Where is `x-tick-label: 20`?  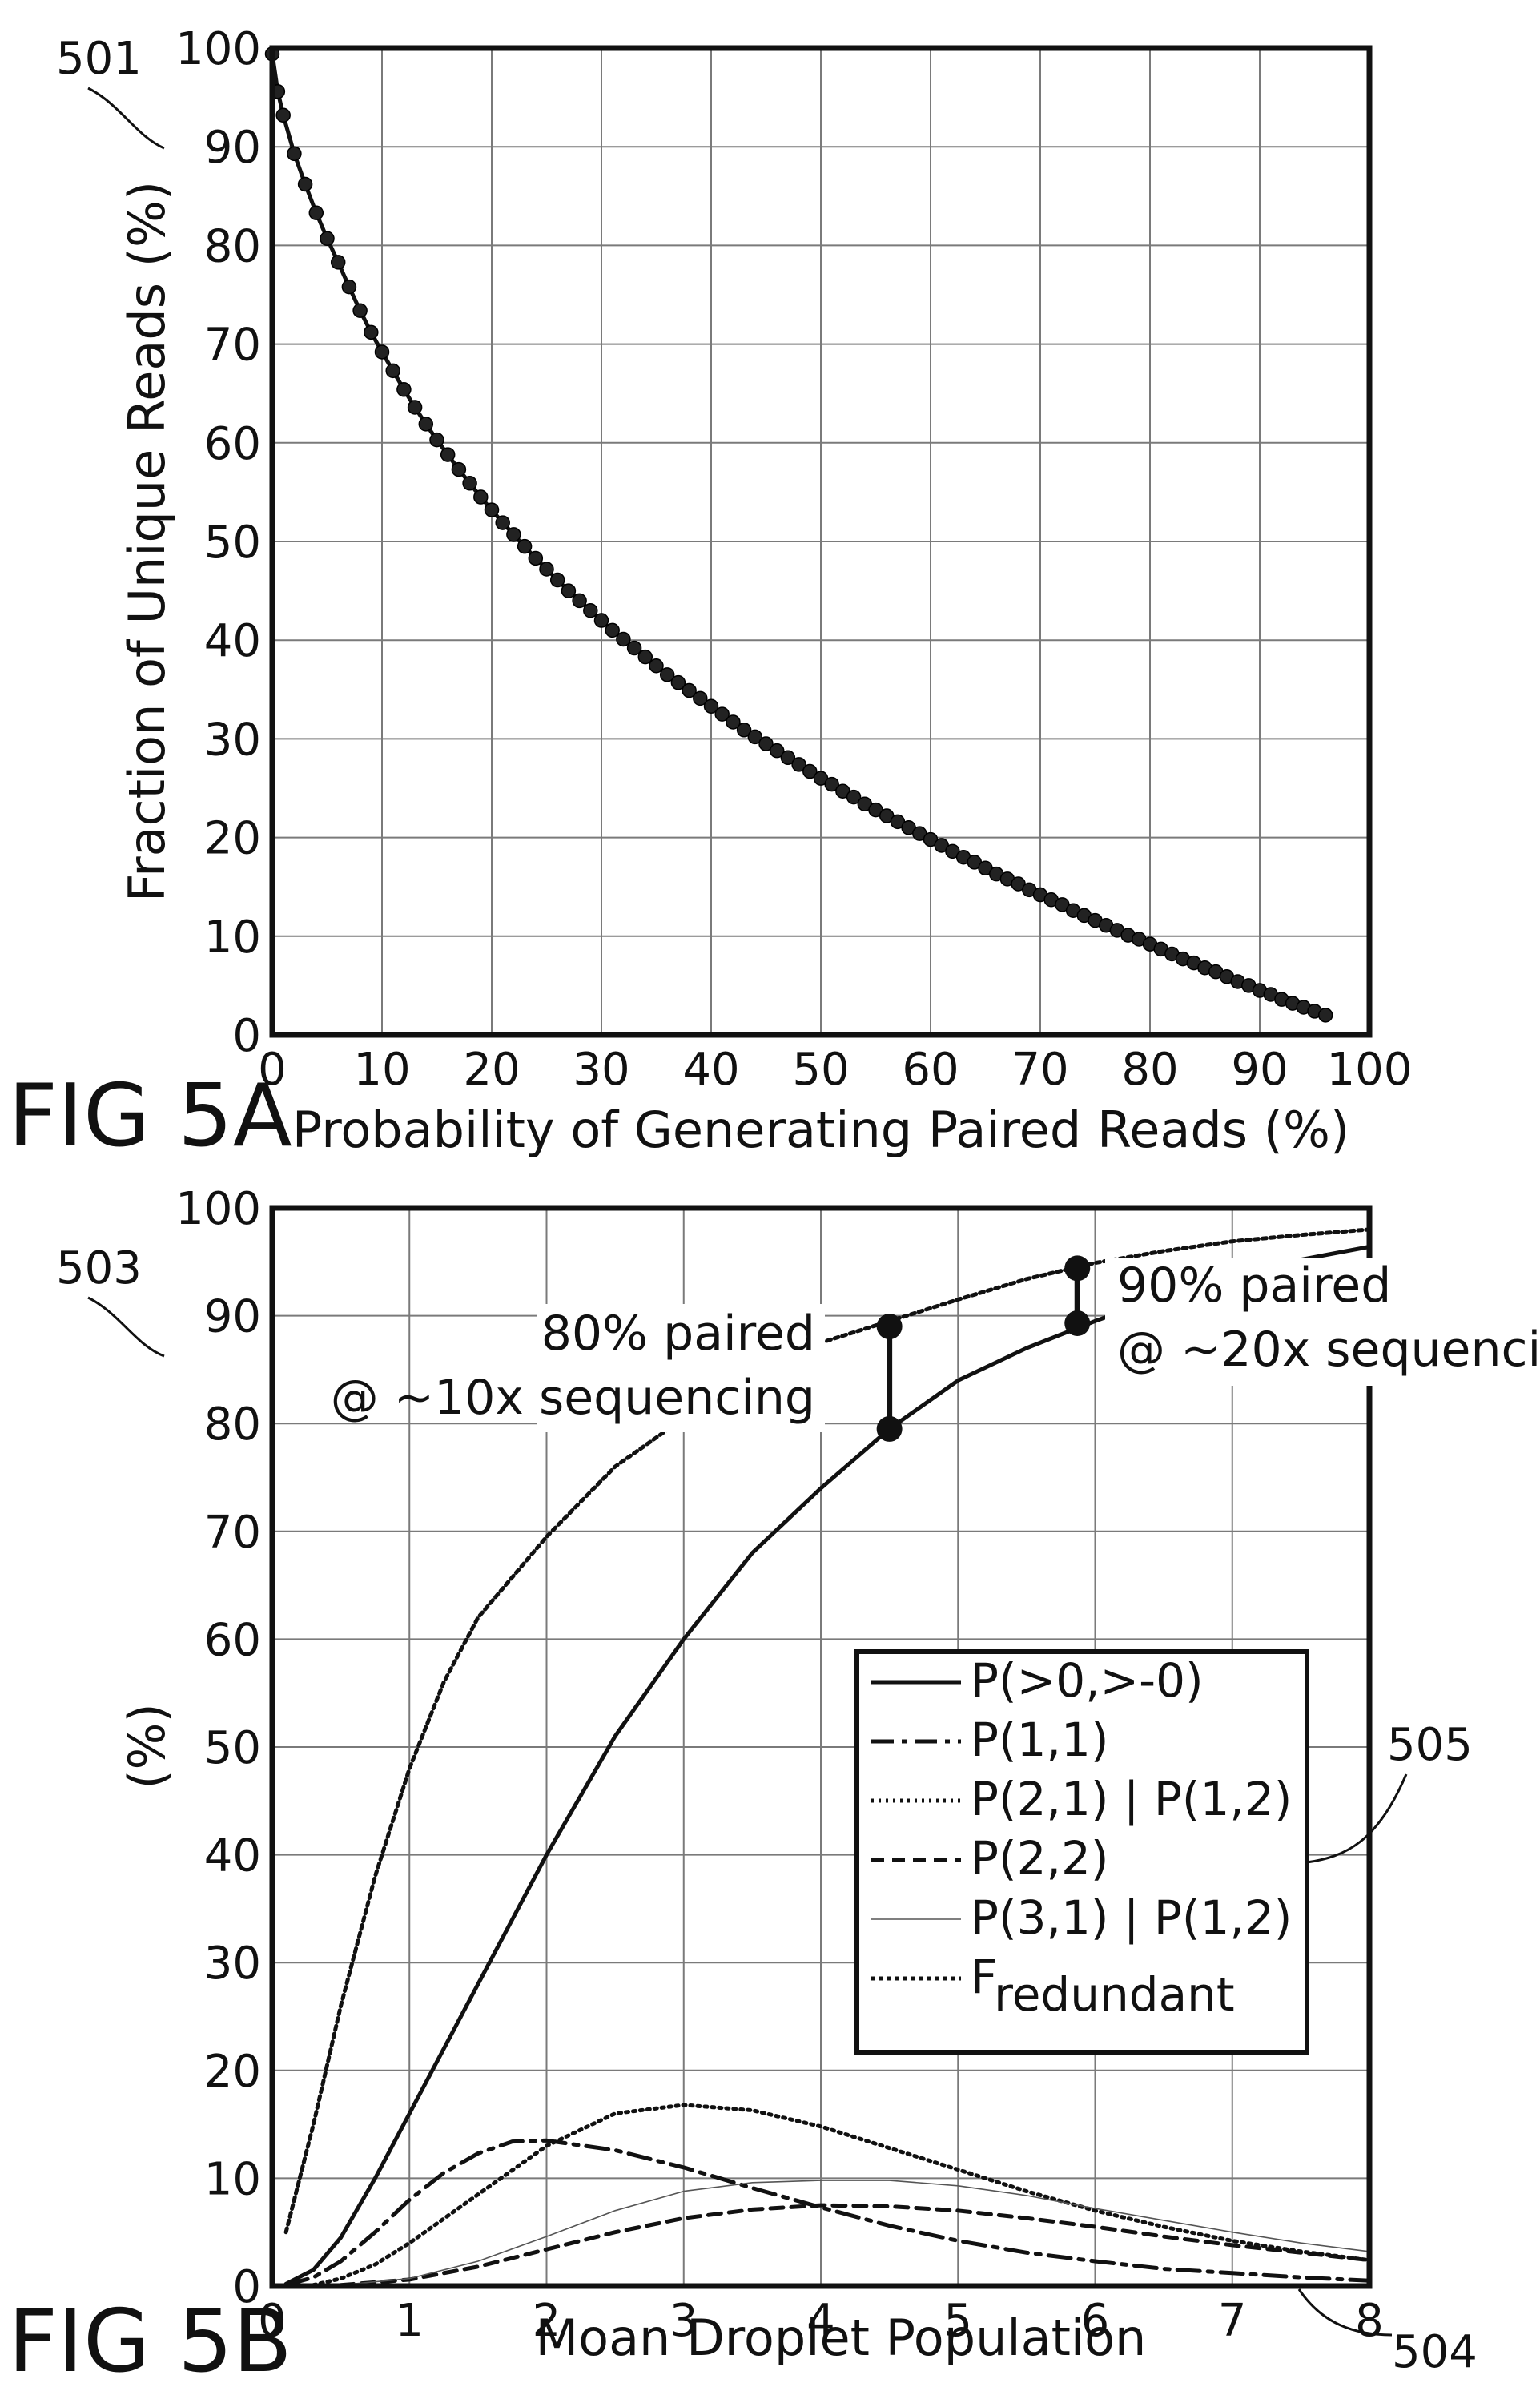
x-tick-label: 20 is located at coordinates (491, 1070).